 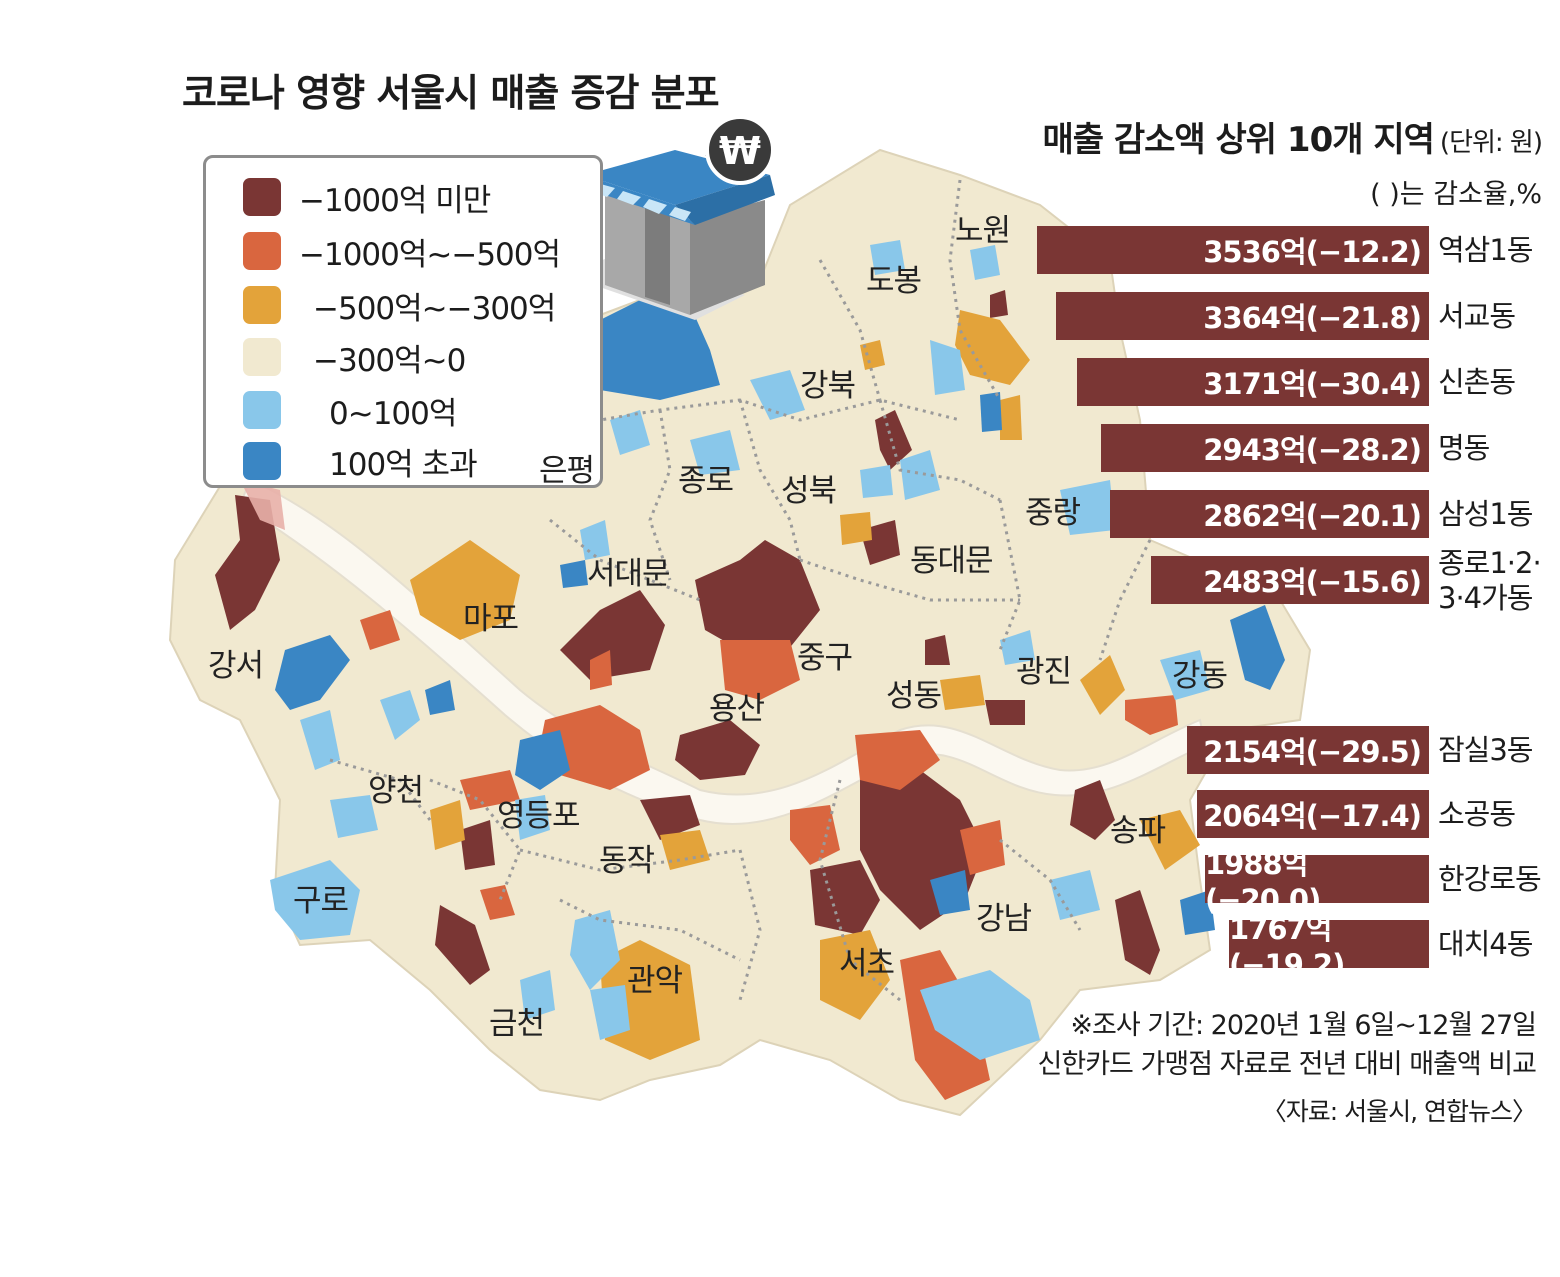 What do you see at coordinates (1044, 672) in the screenshot?
I see `district-label-gwangjin: 광진` at bounding box center [1044, 672].